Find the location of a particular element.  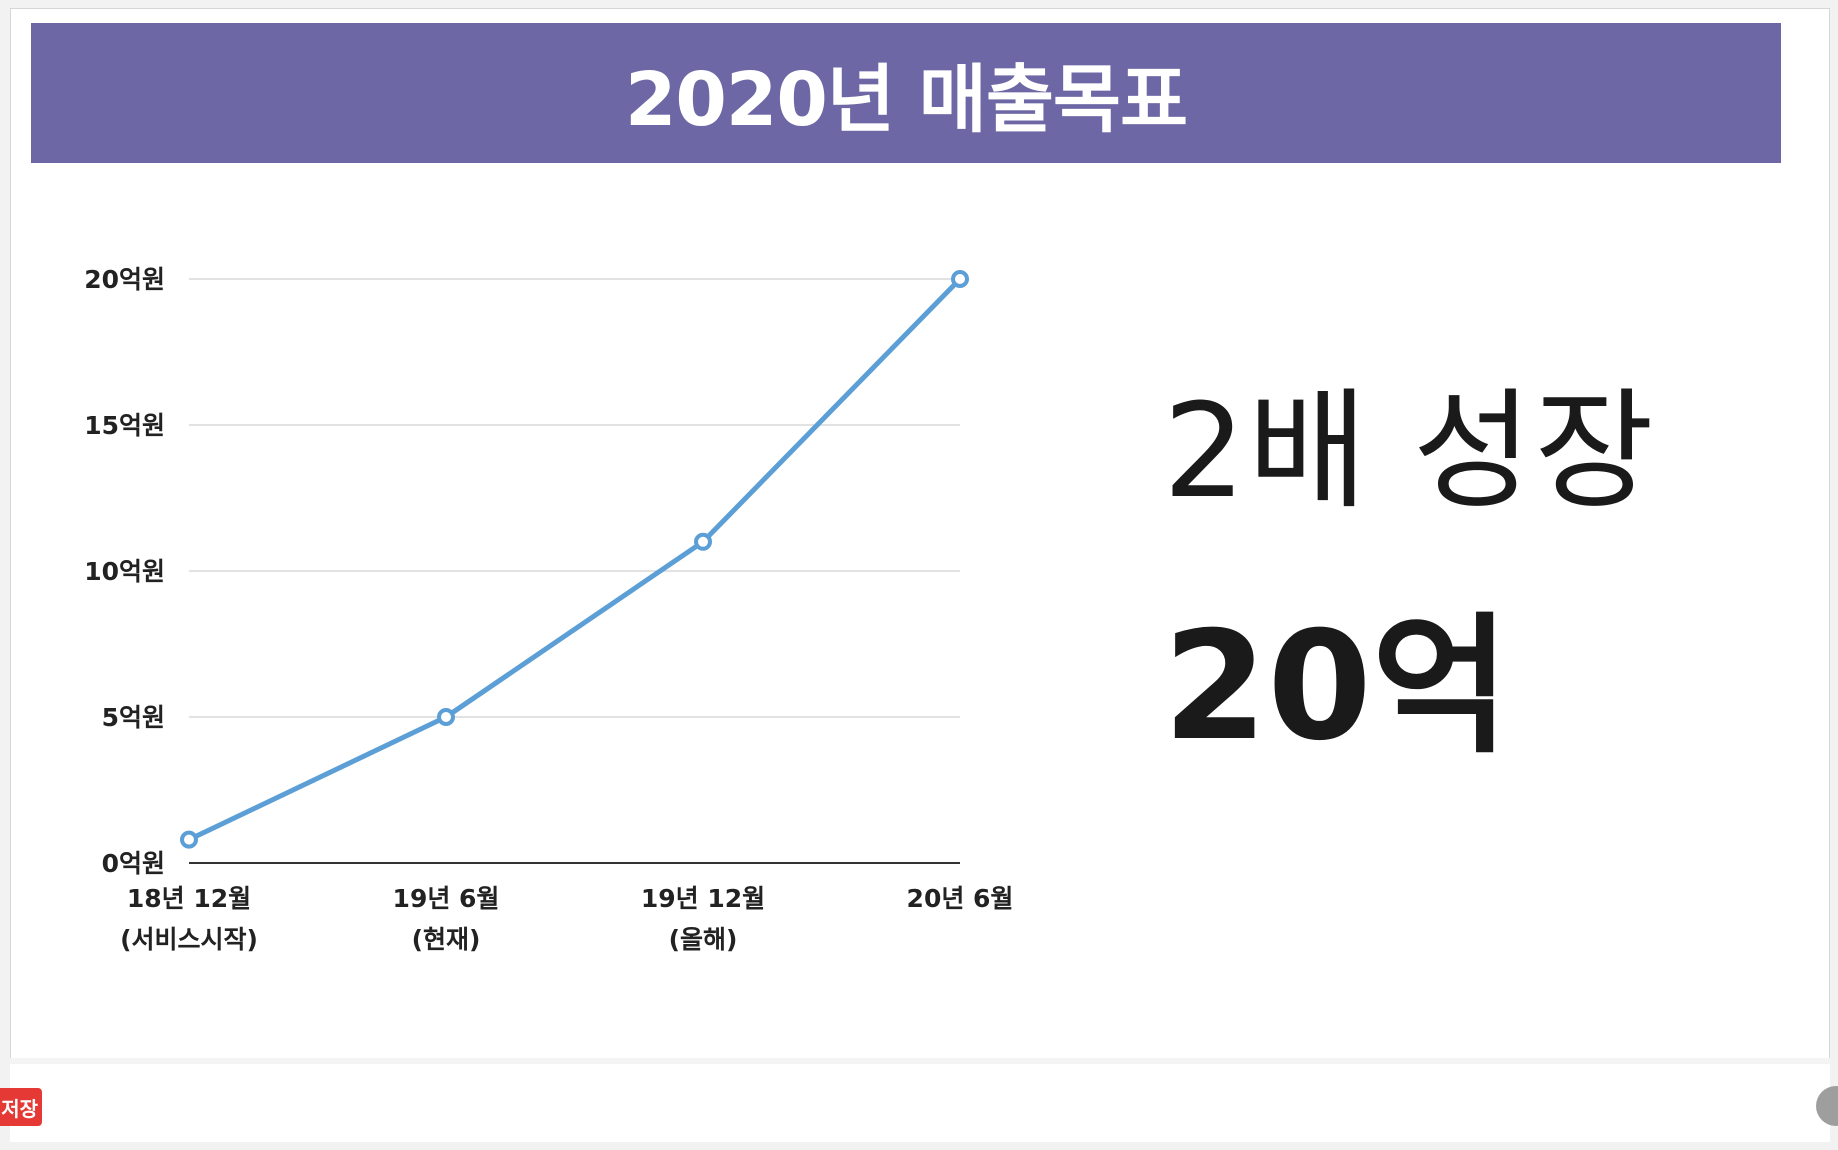

x-tick-label: 19년 6월 is located at coordinates (446, 898).